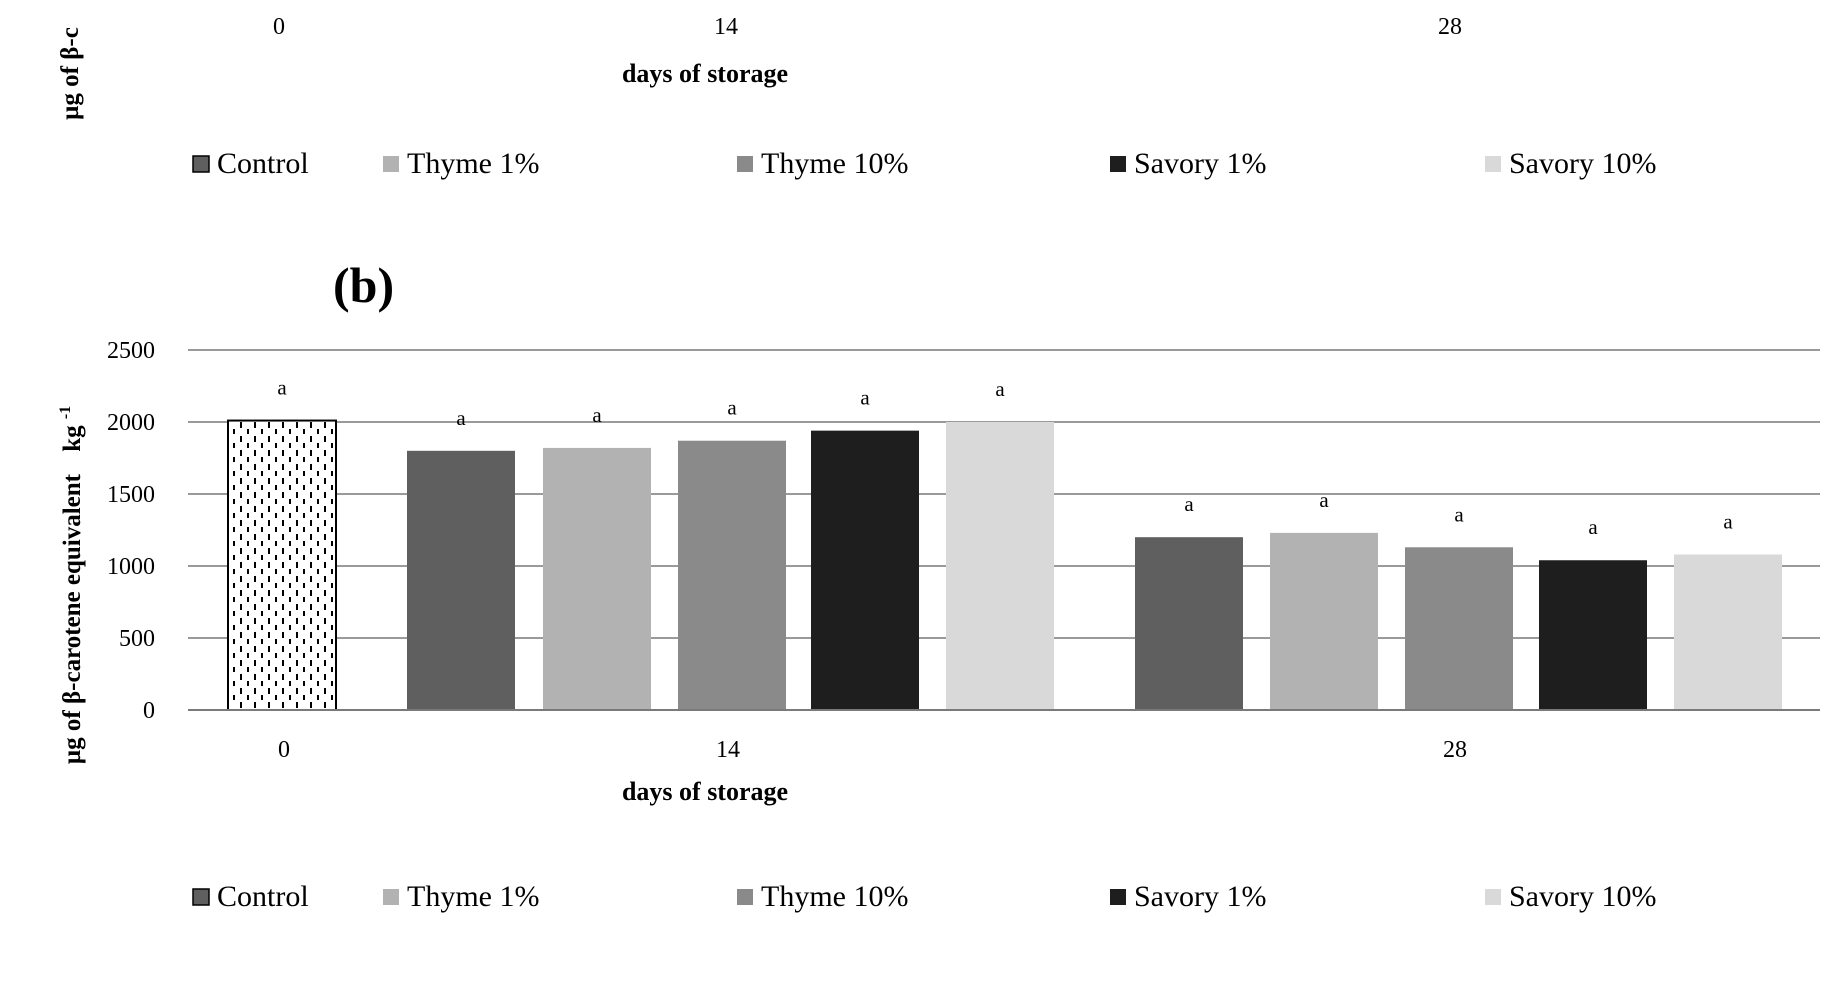 The width and height of the screenshot is (1844, 985). What do you see at coordinates (1000, 389) in the screenshot?
I see `sig-label-day14-4: a` at bounding box center [1000, 389].